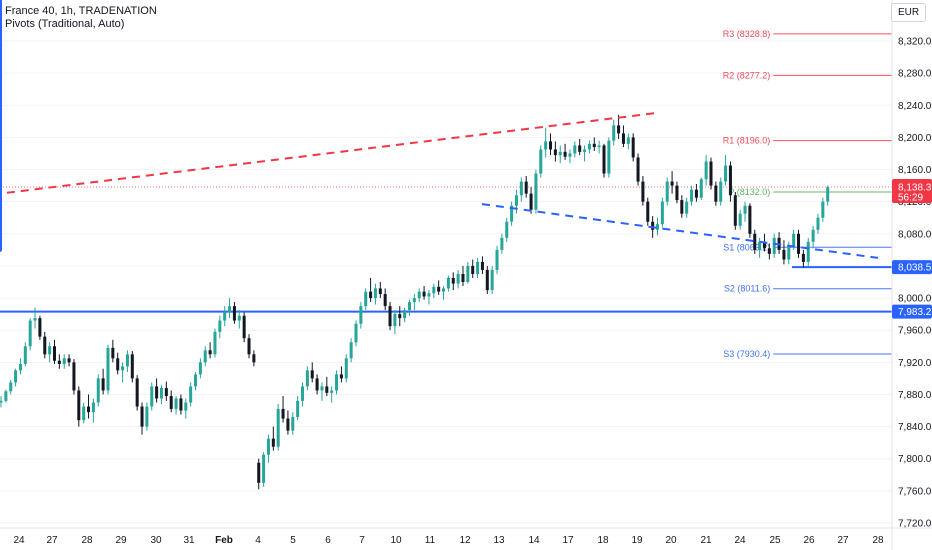  I want to click on time-tick-label: 11, so click(430, 540).